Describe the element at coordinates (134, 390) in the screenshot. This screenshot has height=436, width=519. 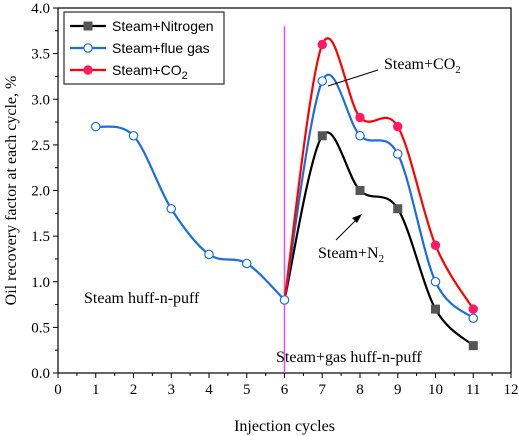
I see `x-tick-label: 2` at that location.